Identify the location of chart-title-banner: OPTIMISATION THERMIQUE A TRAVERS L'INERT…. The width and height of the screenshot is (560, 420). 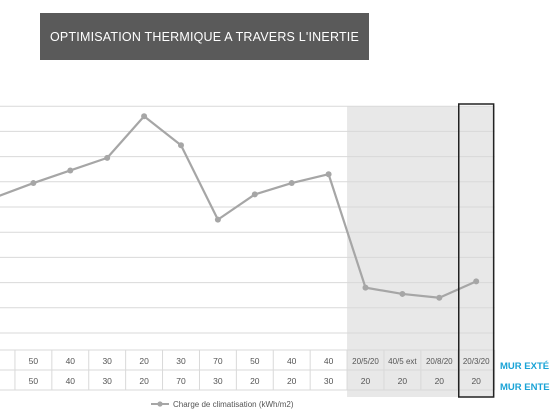
(204, 36).